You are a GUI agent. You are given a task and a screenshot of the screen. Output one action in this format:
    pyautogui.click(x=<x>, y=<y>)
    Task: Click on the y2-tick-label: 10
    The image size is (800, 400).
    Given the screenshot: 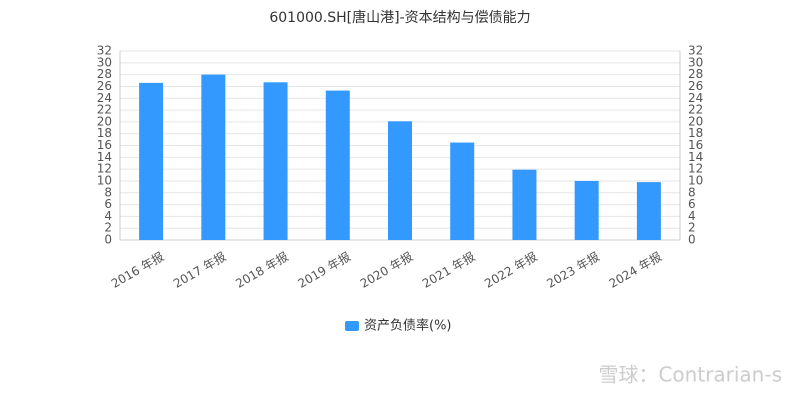 What is the action you would take?
    pyautogui.click(x=695, y=180)
    